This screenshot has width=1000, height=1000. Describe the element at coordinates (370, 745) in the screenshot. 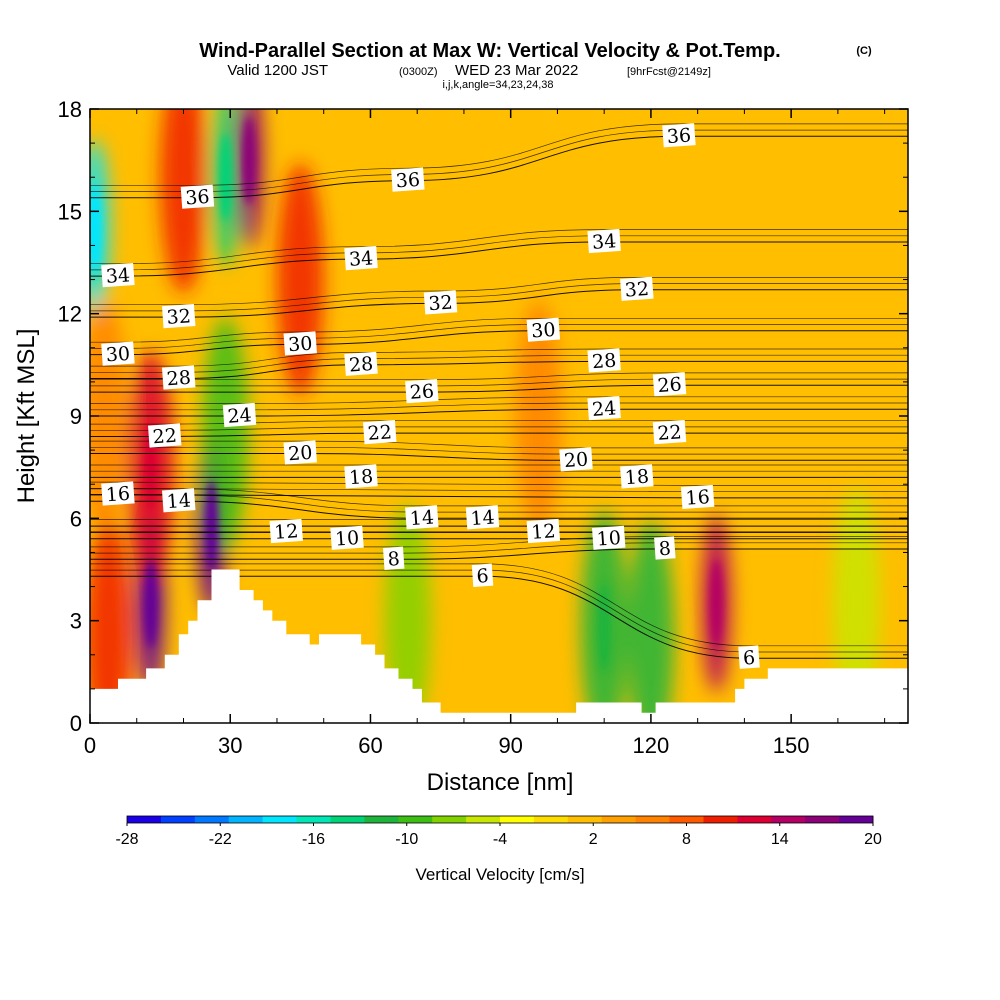

I see `x-tick-label: 60` at that location.